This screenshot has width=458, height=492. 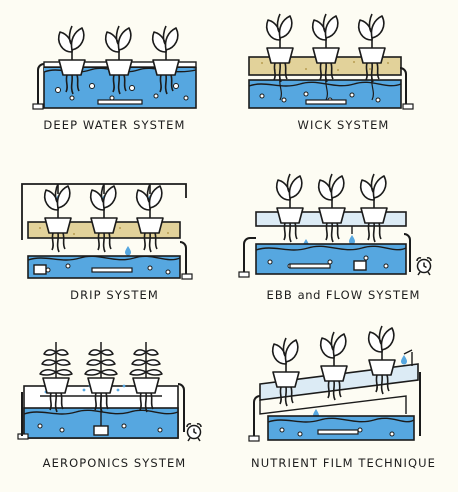 What do you see at coordinates (335, 225) in the screenshot?
I see `ebb-flow-system-illustration` at bounding box center [335, 225].